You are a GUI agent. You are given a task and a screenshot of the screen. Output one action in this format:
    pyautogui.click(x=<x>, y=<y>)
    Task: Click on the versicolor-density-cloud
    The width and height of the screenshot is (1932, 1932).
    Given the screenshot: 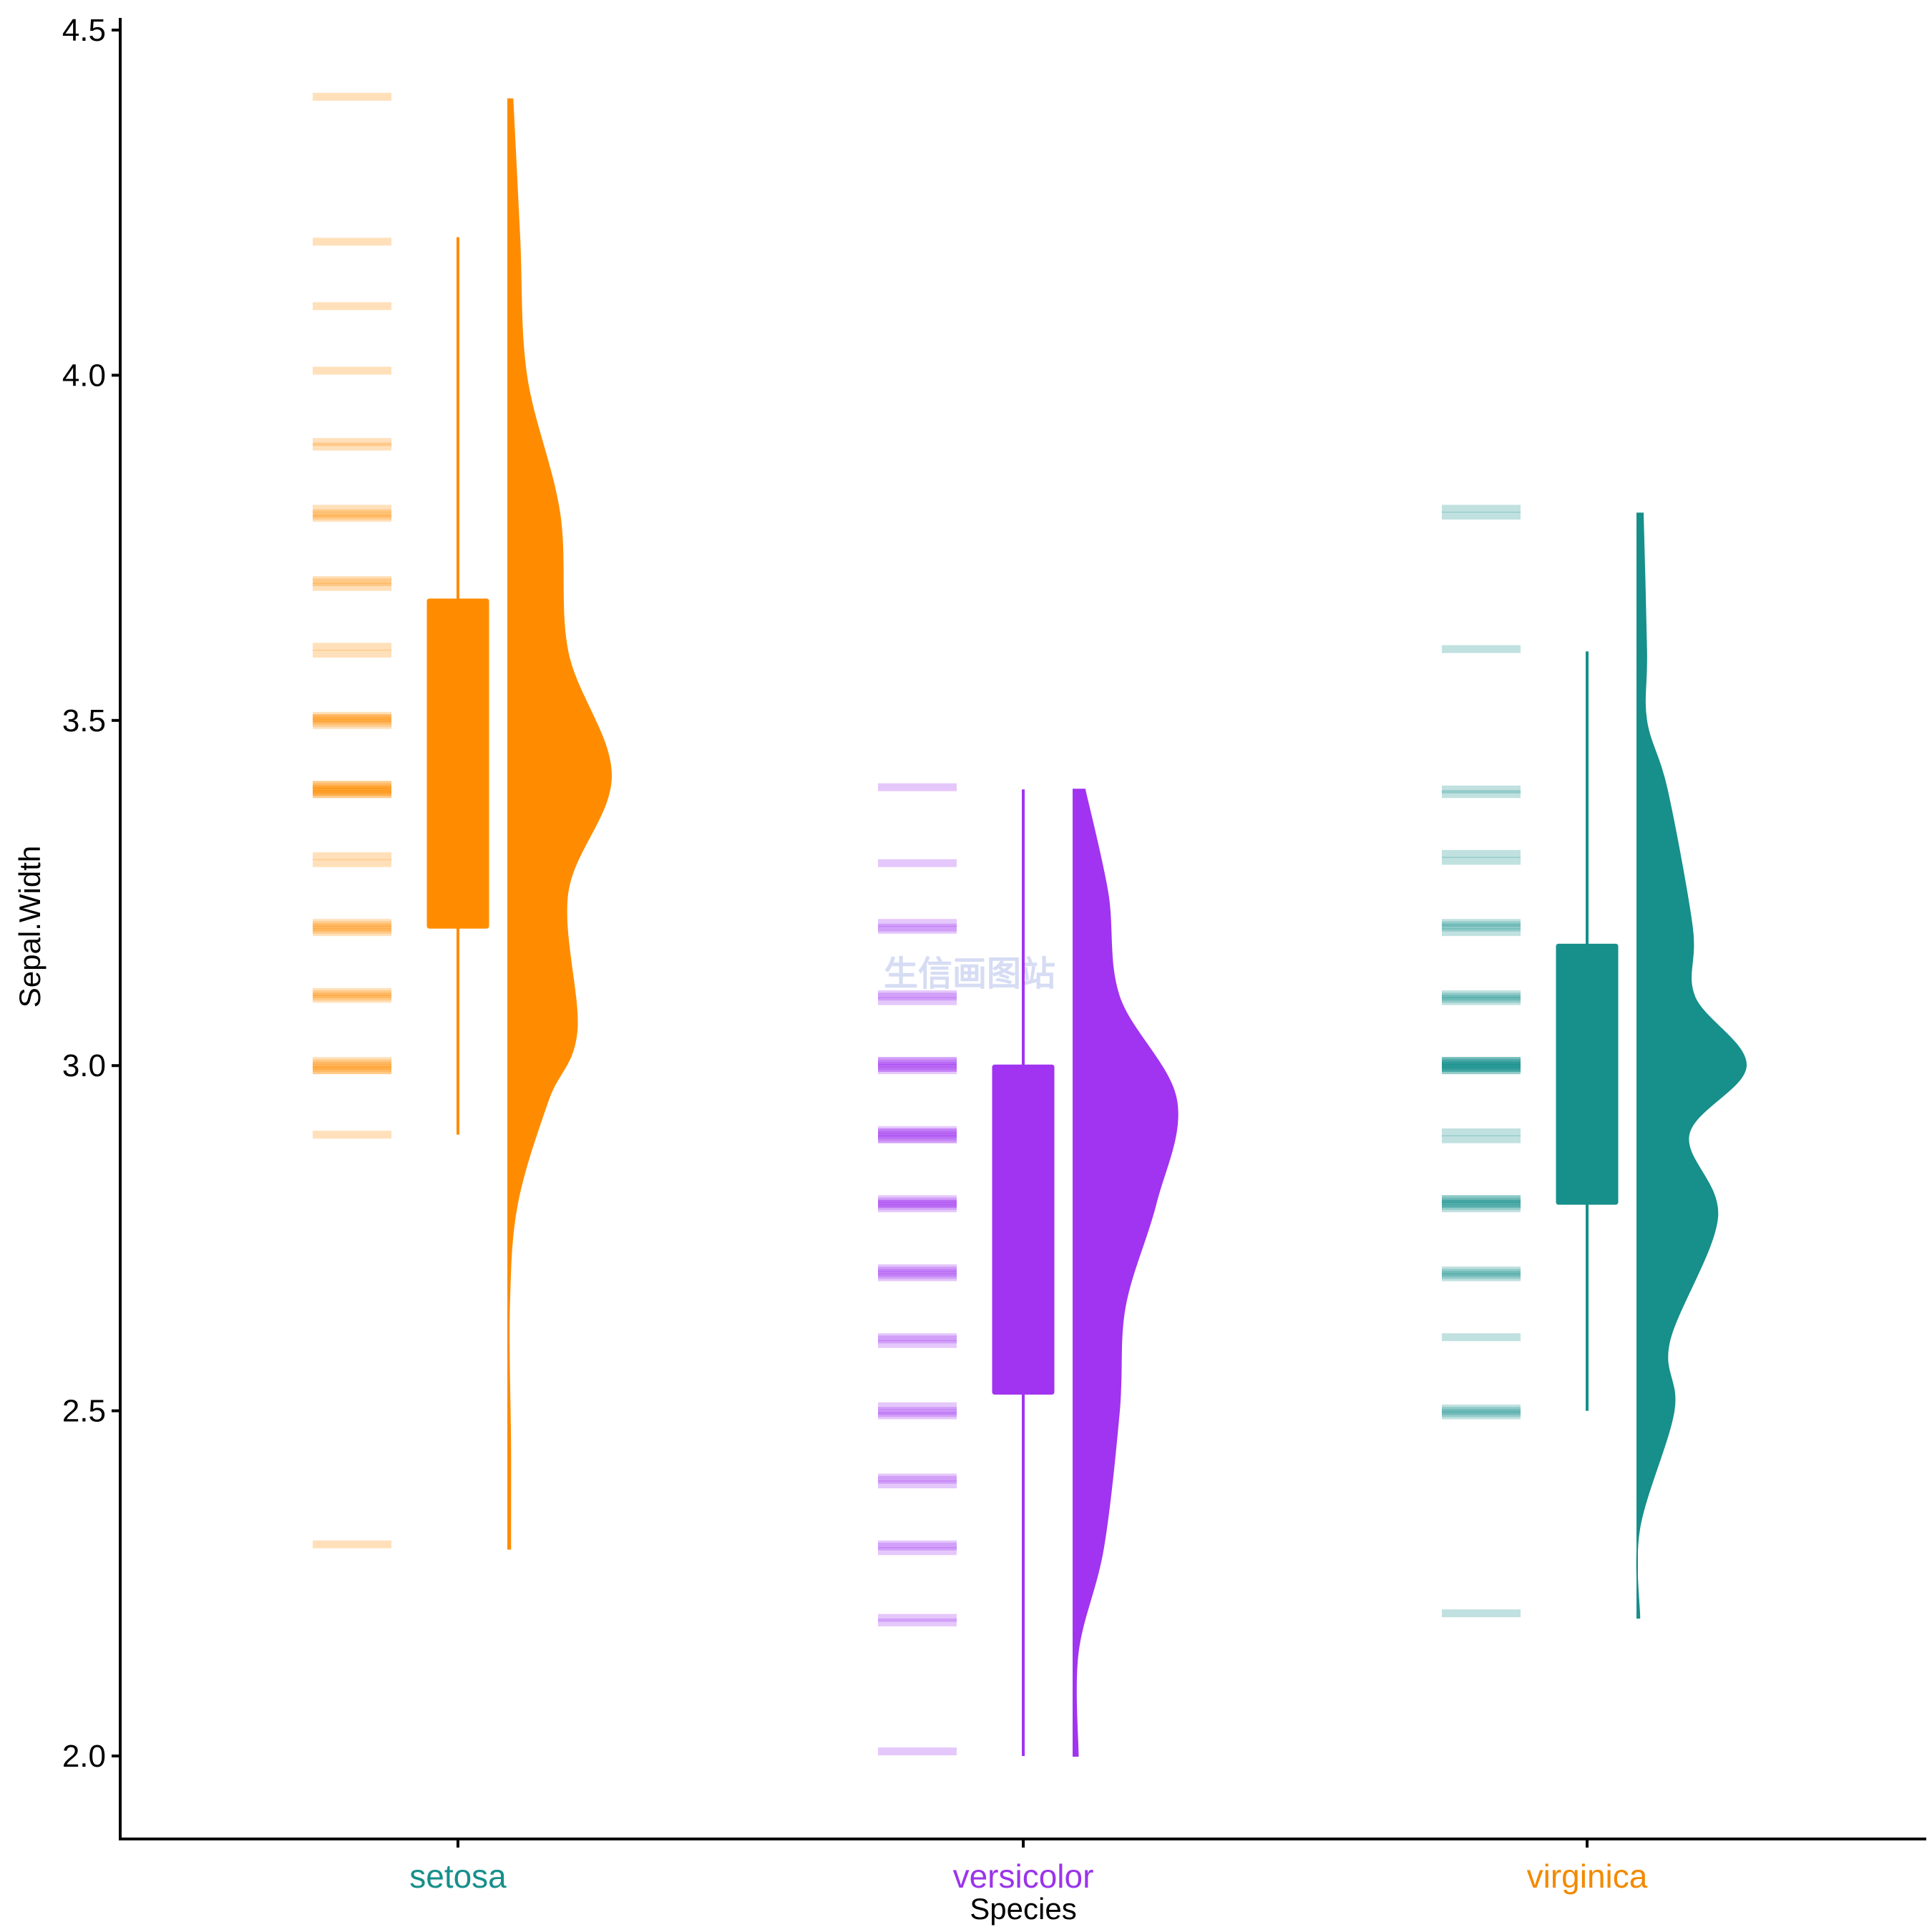 What is the action you would take?
    pyautogui.click(x=1126, y=1273)
    